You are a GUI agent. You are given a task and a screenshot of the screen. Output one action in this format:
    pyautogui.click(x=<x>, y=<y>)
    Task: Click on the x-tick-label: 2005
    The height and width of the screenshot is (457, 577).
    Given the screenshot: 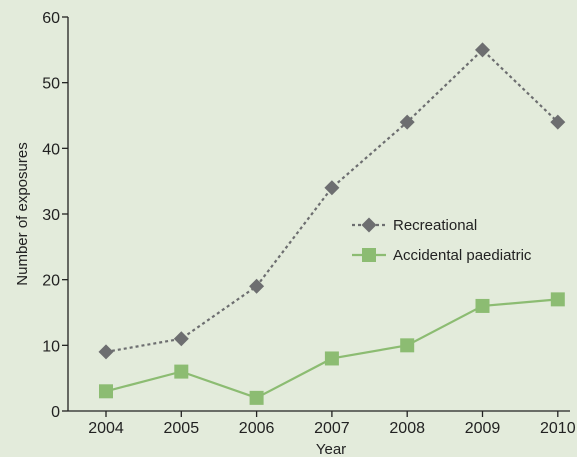 What is the action you would take?
    pyautogui.click(x=182, y=428)
    